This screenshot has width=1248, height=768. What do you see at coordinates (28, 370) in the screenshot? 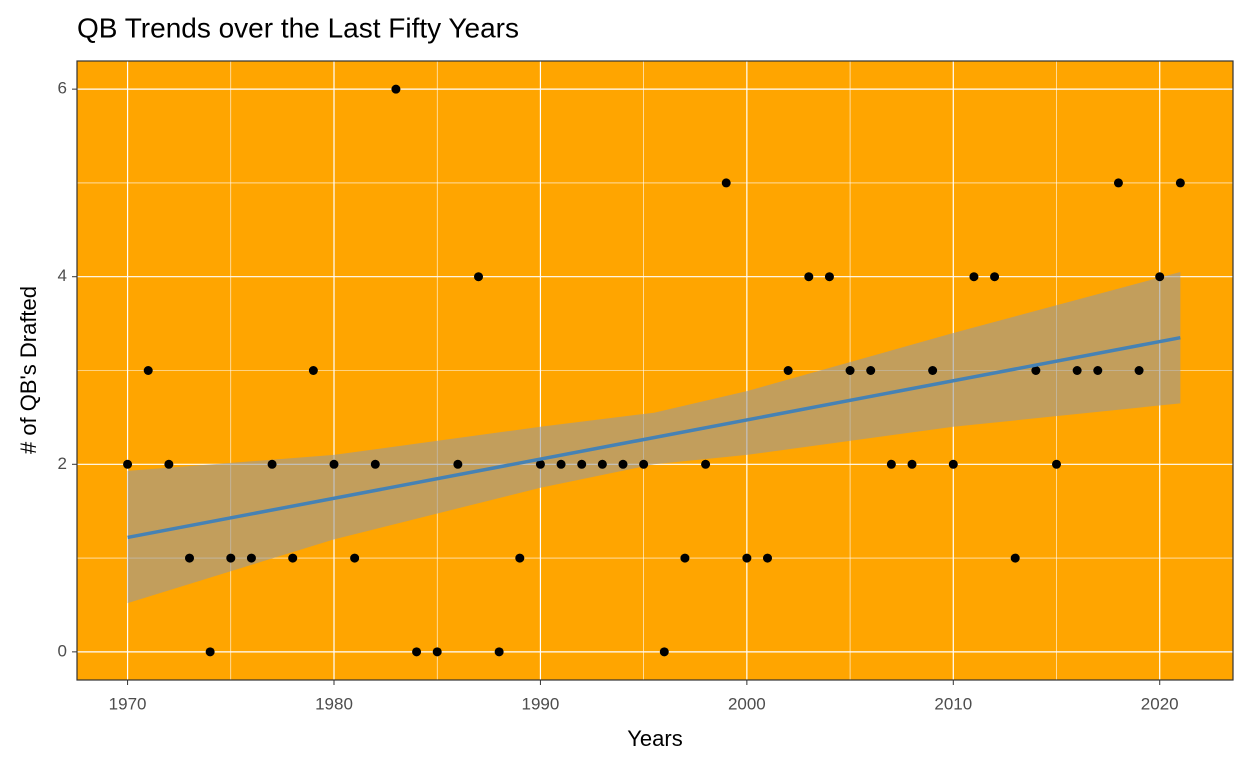
I see `y-axis-label: # of QB's Drafted` at bounding box center [28, 370].